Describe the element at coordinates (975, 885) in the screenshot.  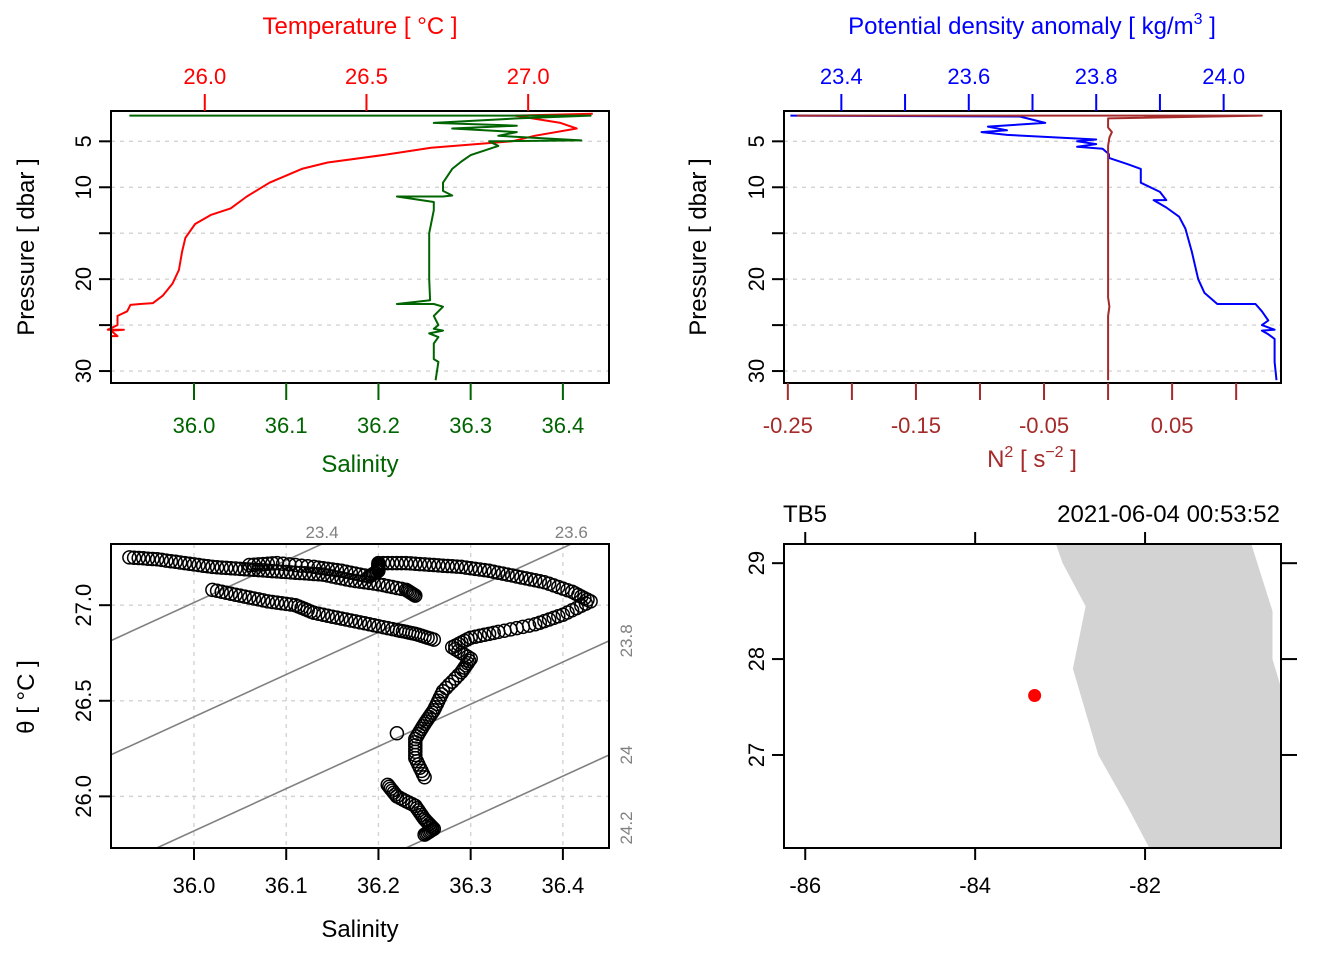
I see `x-tick-label: -84` at that location.